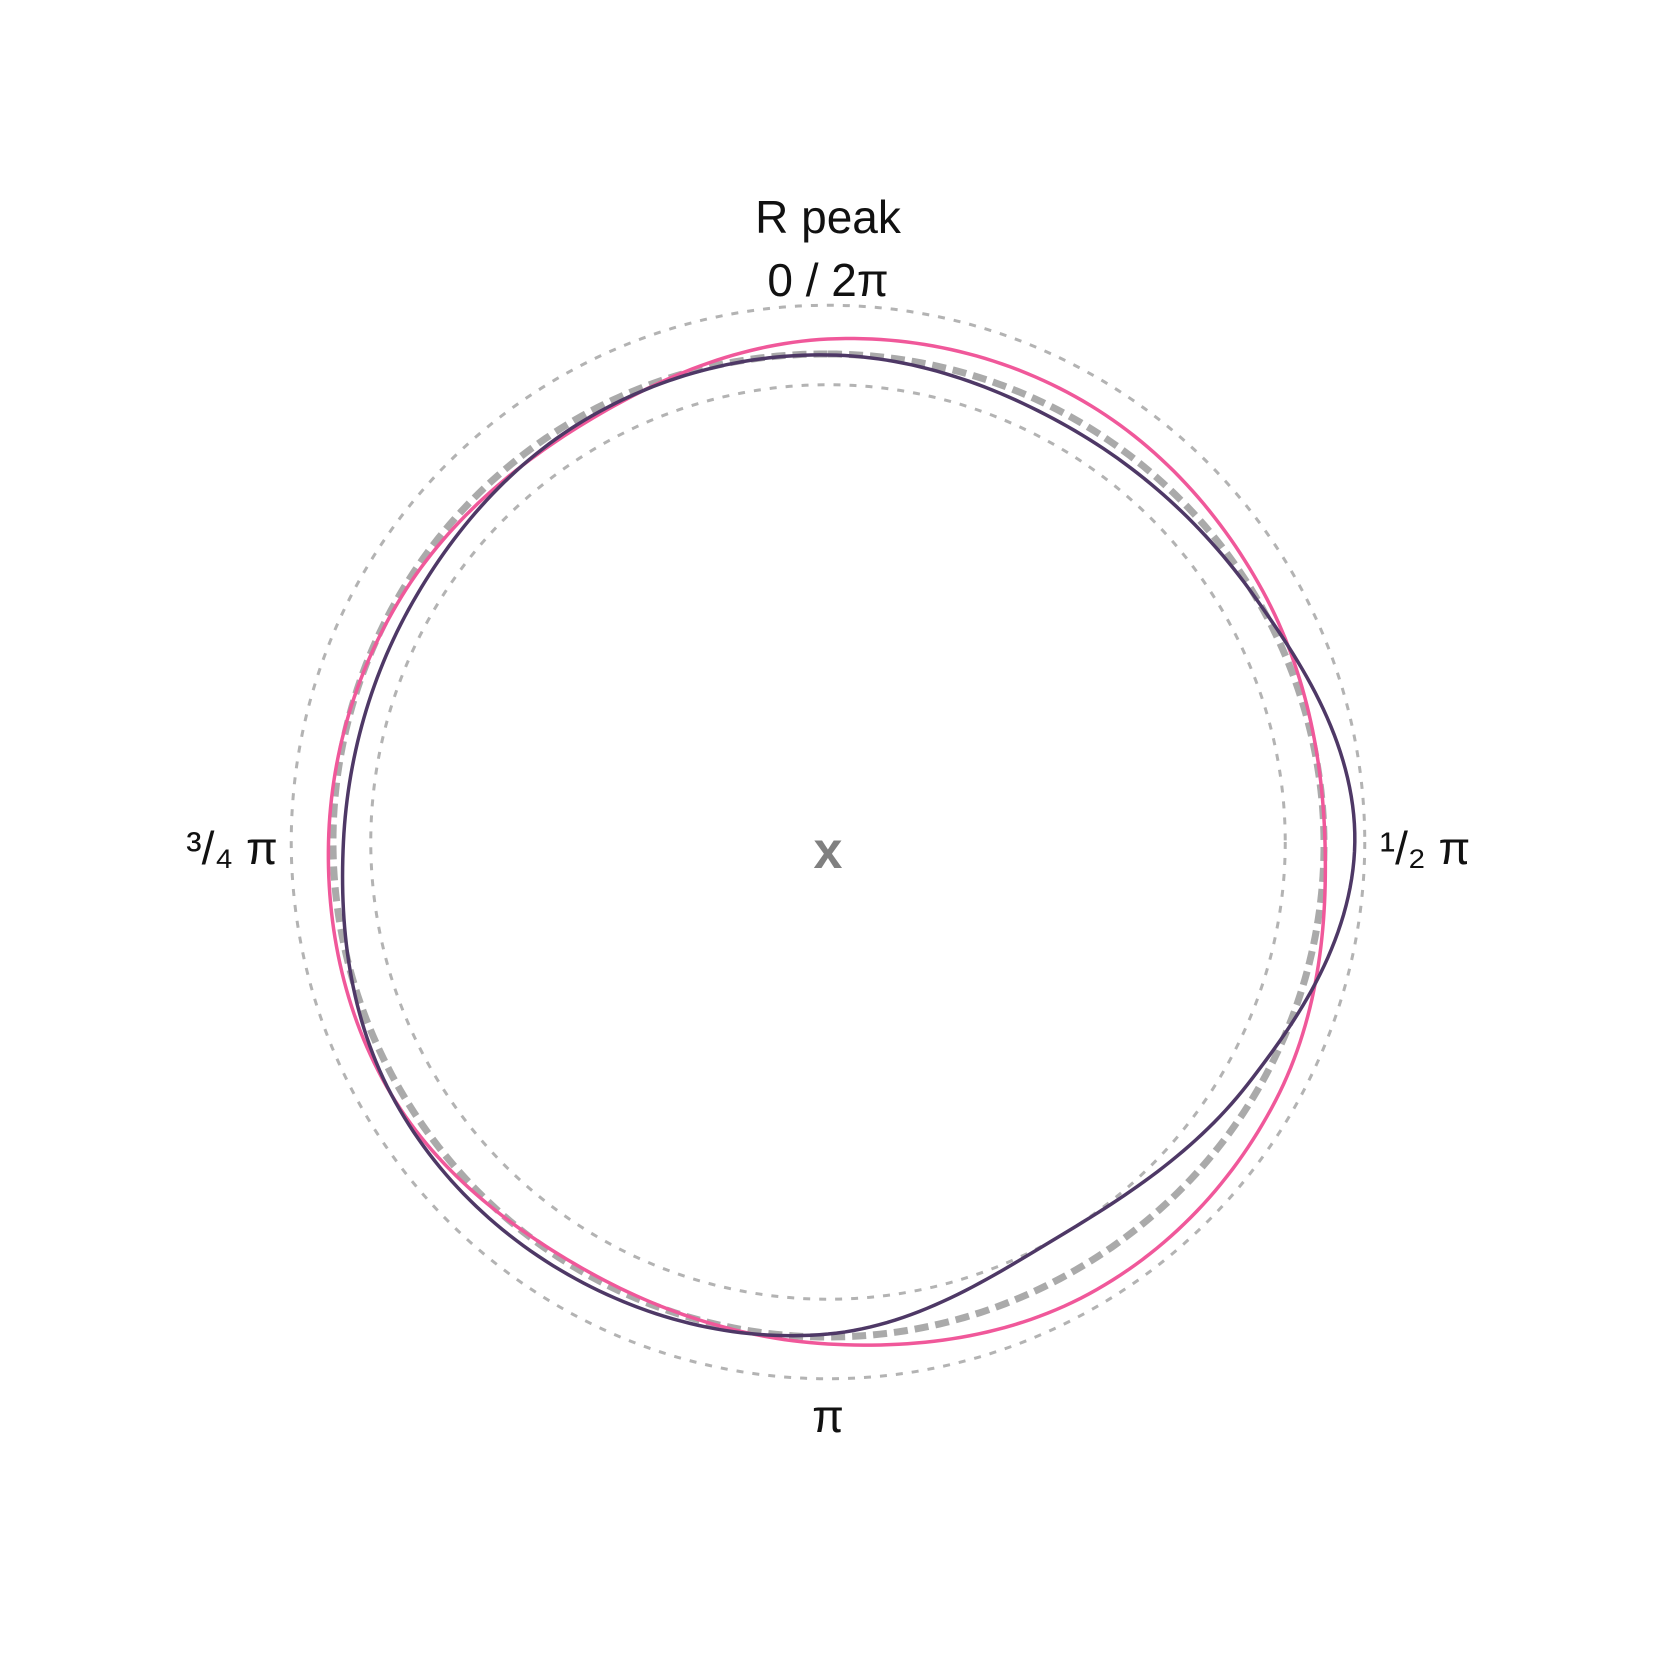 The height and width of the screenshot is (1654, 1655). What do you see at coordinates (231, 848) in the screenshot?
I see `label-left: ³/₄ π` at bounding box center [231, 848].